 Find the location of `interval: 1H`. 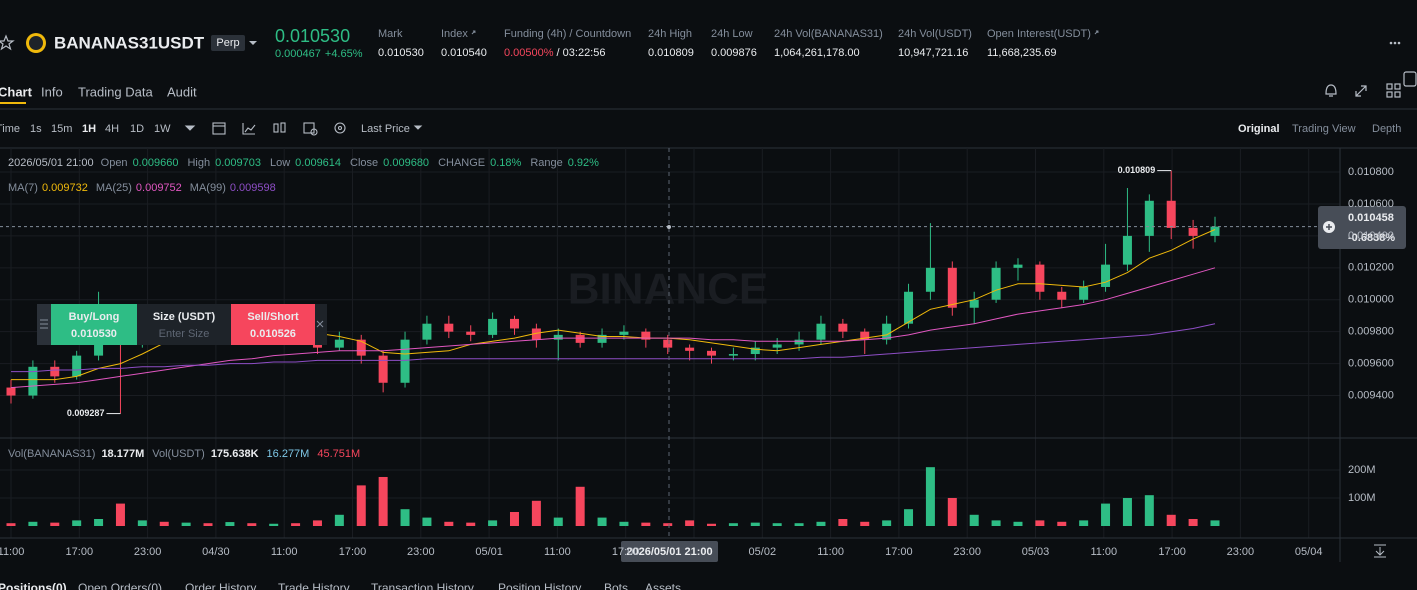

interval: 1H is located at coordinates (89, 129).